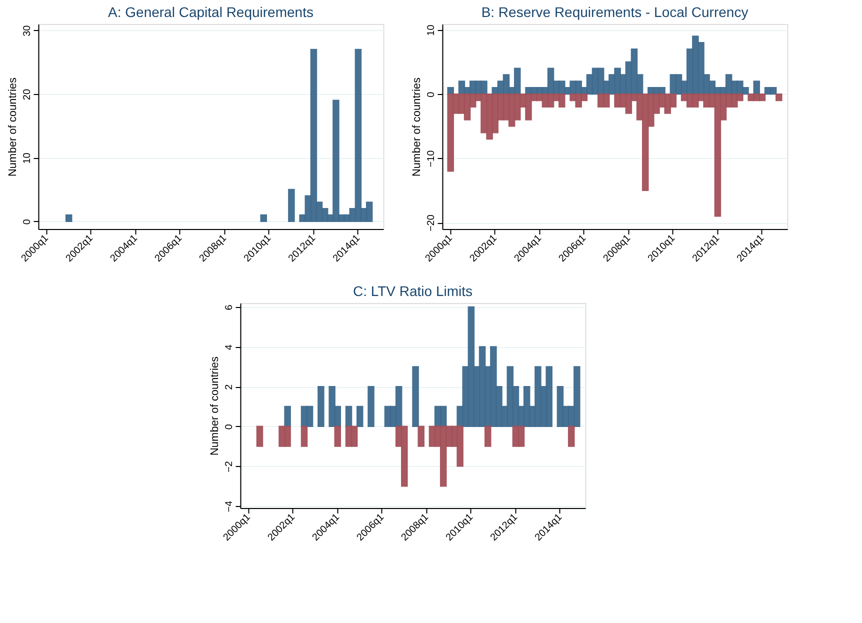  I want to click on y-tick-label: −4, so click(229, 506).